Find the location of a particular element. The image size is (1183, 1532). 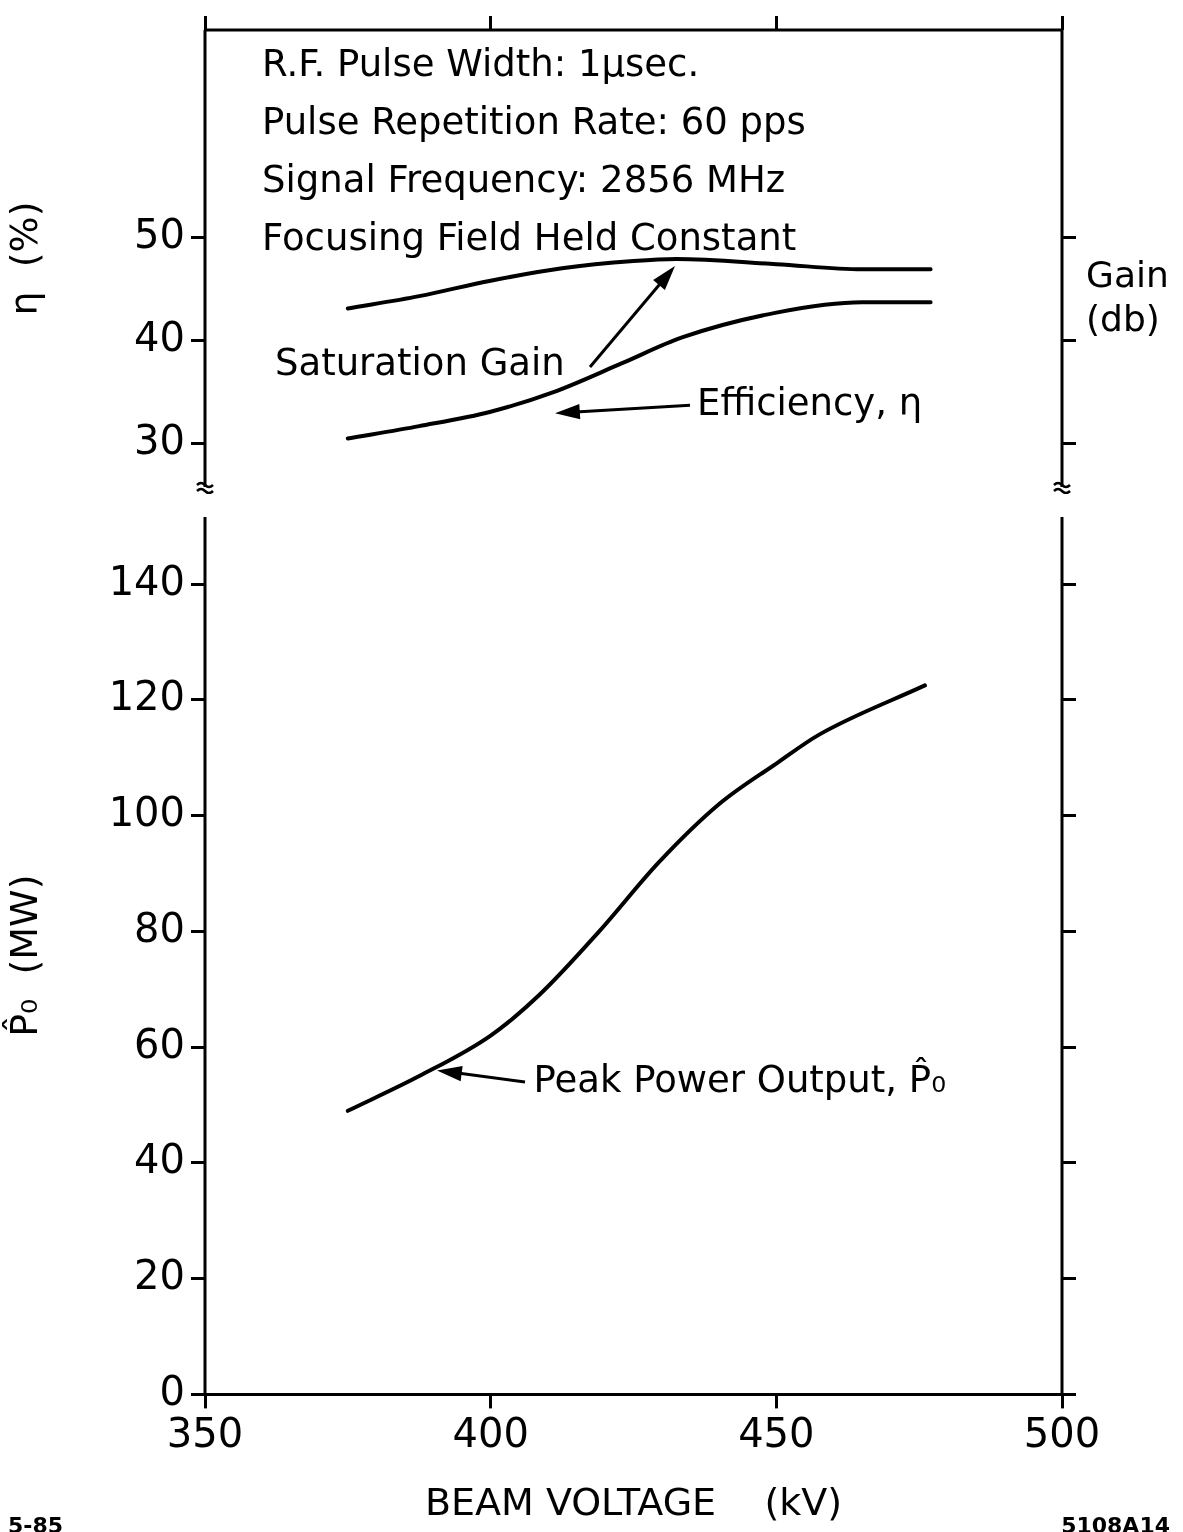

y-tick-label: 100 is located at coordinates (146, 812).